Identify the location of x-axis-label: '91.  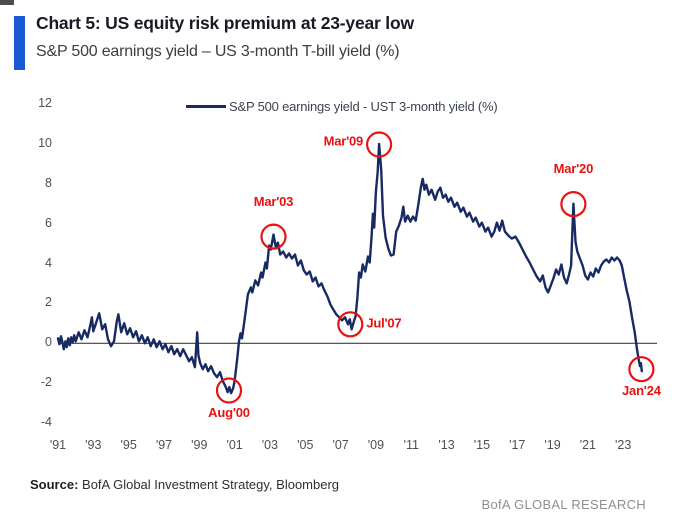
(58, 445).